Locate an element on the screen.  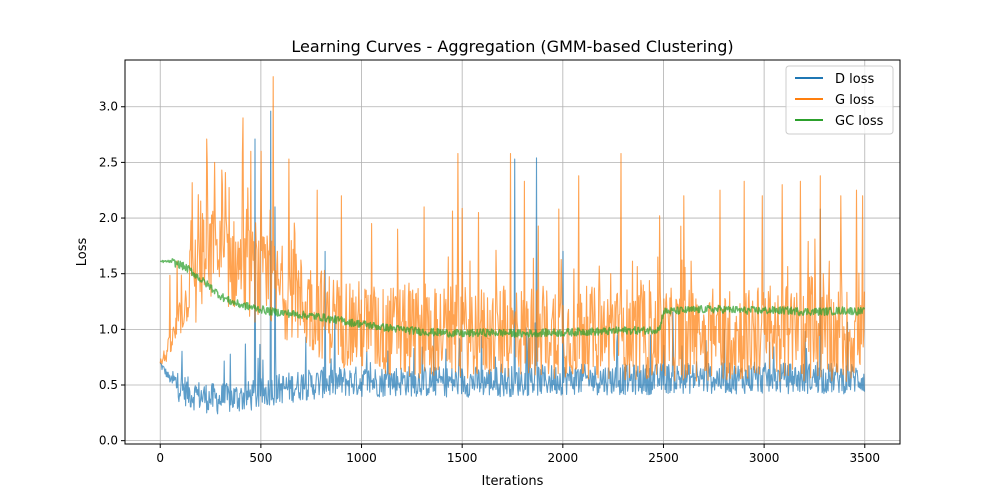
x-tick-label: 2500 is located at coordinates (663, 458).